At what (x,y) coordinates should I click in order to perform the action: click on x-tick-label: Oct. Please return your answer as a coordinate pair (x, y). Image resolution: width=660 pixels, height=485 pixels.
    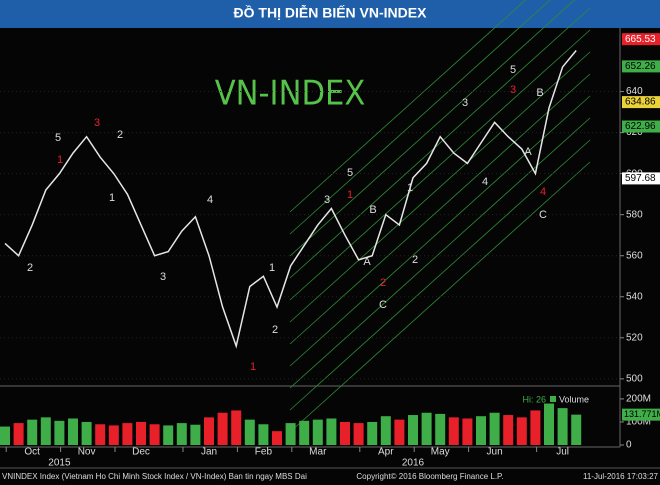
    Looking at the image, I should click on (32, 452).